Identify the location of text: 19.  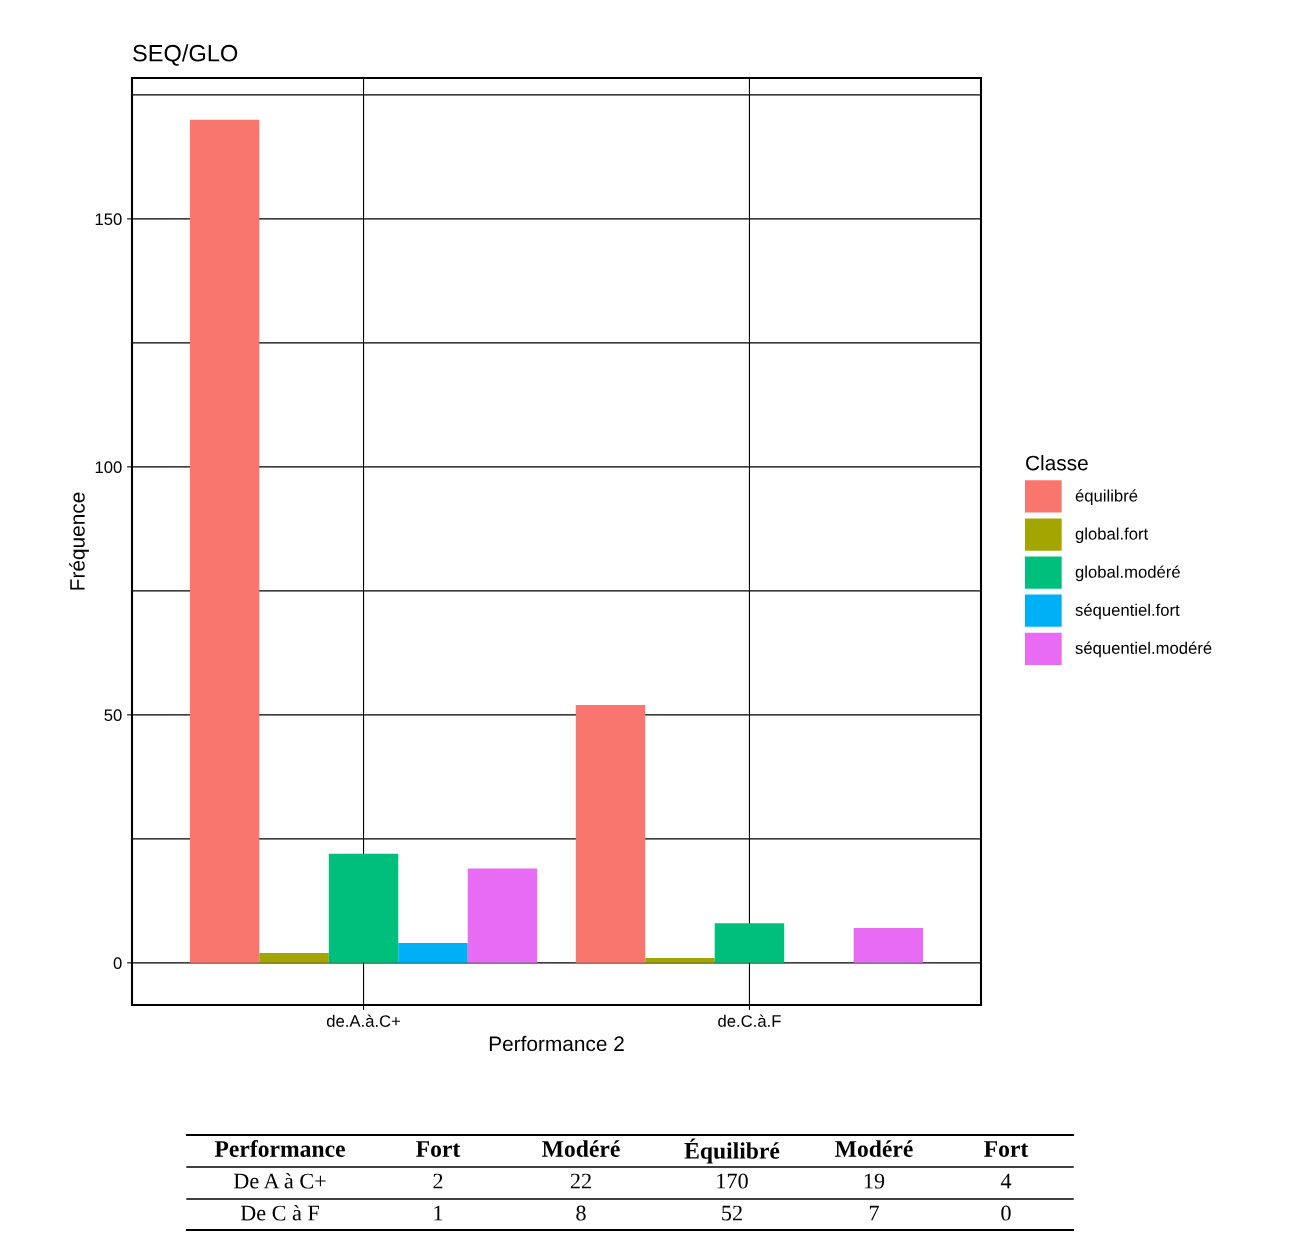
(874, 1181).